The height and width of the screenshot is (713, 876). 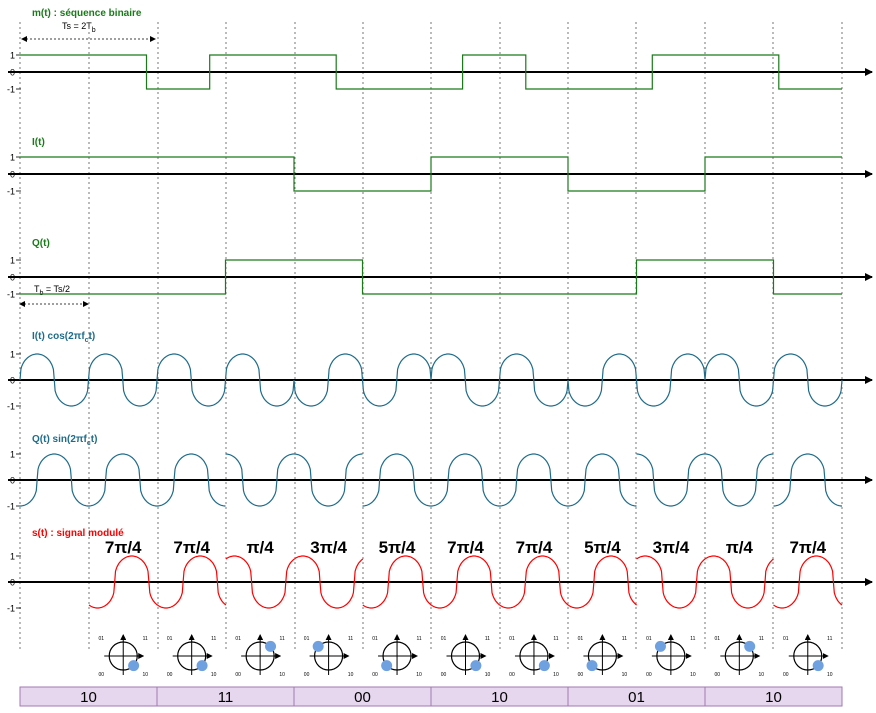 What do you see at coordinates (12, 175) in the screenshot?
I see `i-tick-label-1: 0` at bounding box center [12, 175].